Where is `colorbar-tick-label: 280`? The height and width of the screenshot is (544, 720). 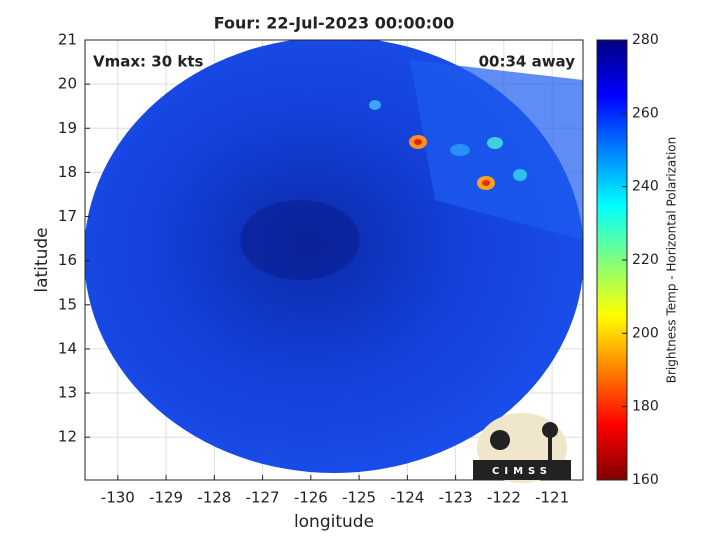
colorbar-tick-label: 280 is located at coordinates (645, 40).